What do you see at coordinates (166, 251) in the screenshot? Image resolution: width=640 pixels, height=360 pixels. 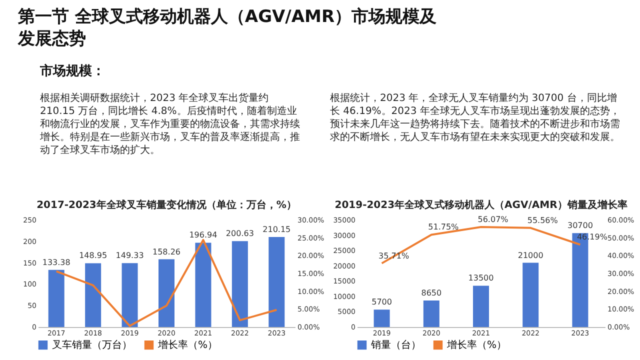 I see `data-label: 158.26` at bounding box center [166, 251].